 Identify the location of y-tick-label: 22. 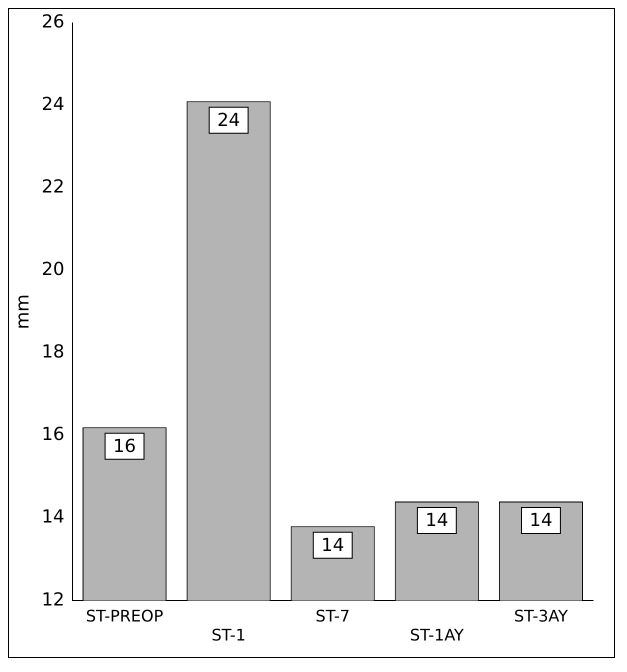
(53, 187).